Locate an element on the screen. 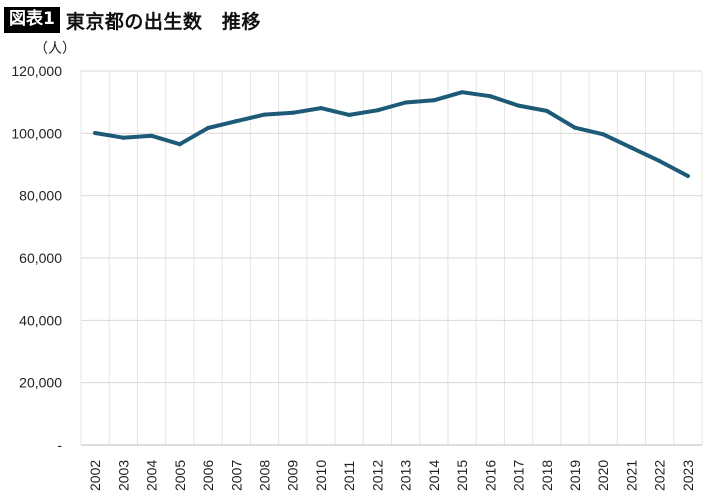 This screenshot has height=502, width=710. y-axis-unit-label: （人） is located at coordinates (55, 49).